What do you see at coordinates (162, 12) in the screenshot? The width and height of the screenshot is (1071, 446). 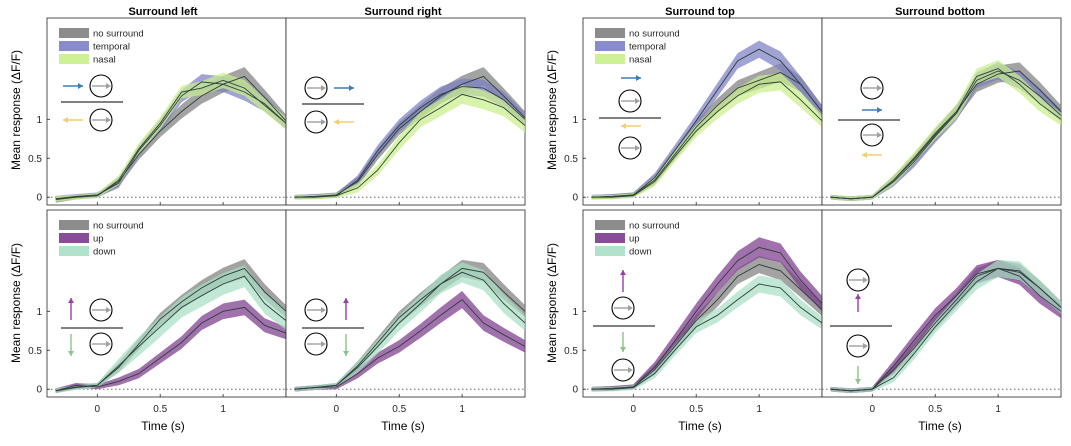 I see `column-title-surround-left: Surround left` at bounding box center [162, 12].